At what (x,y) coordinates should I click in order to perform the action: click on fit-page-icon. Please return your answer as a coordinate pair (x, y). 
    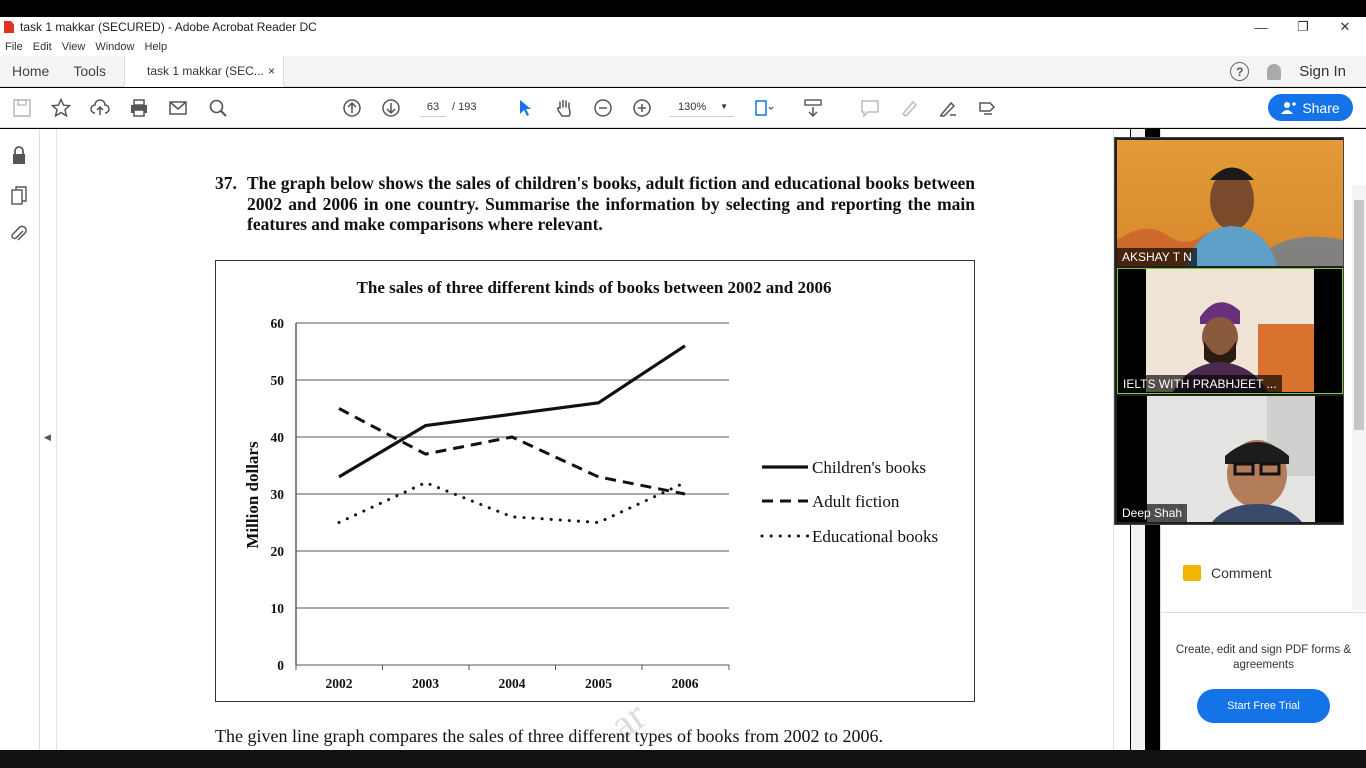
    Looking at the image, I should click on (763, 108).